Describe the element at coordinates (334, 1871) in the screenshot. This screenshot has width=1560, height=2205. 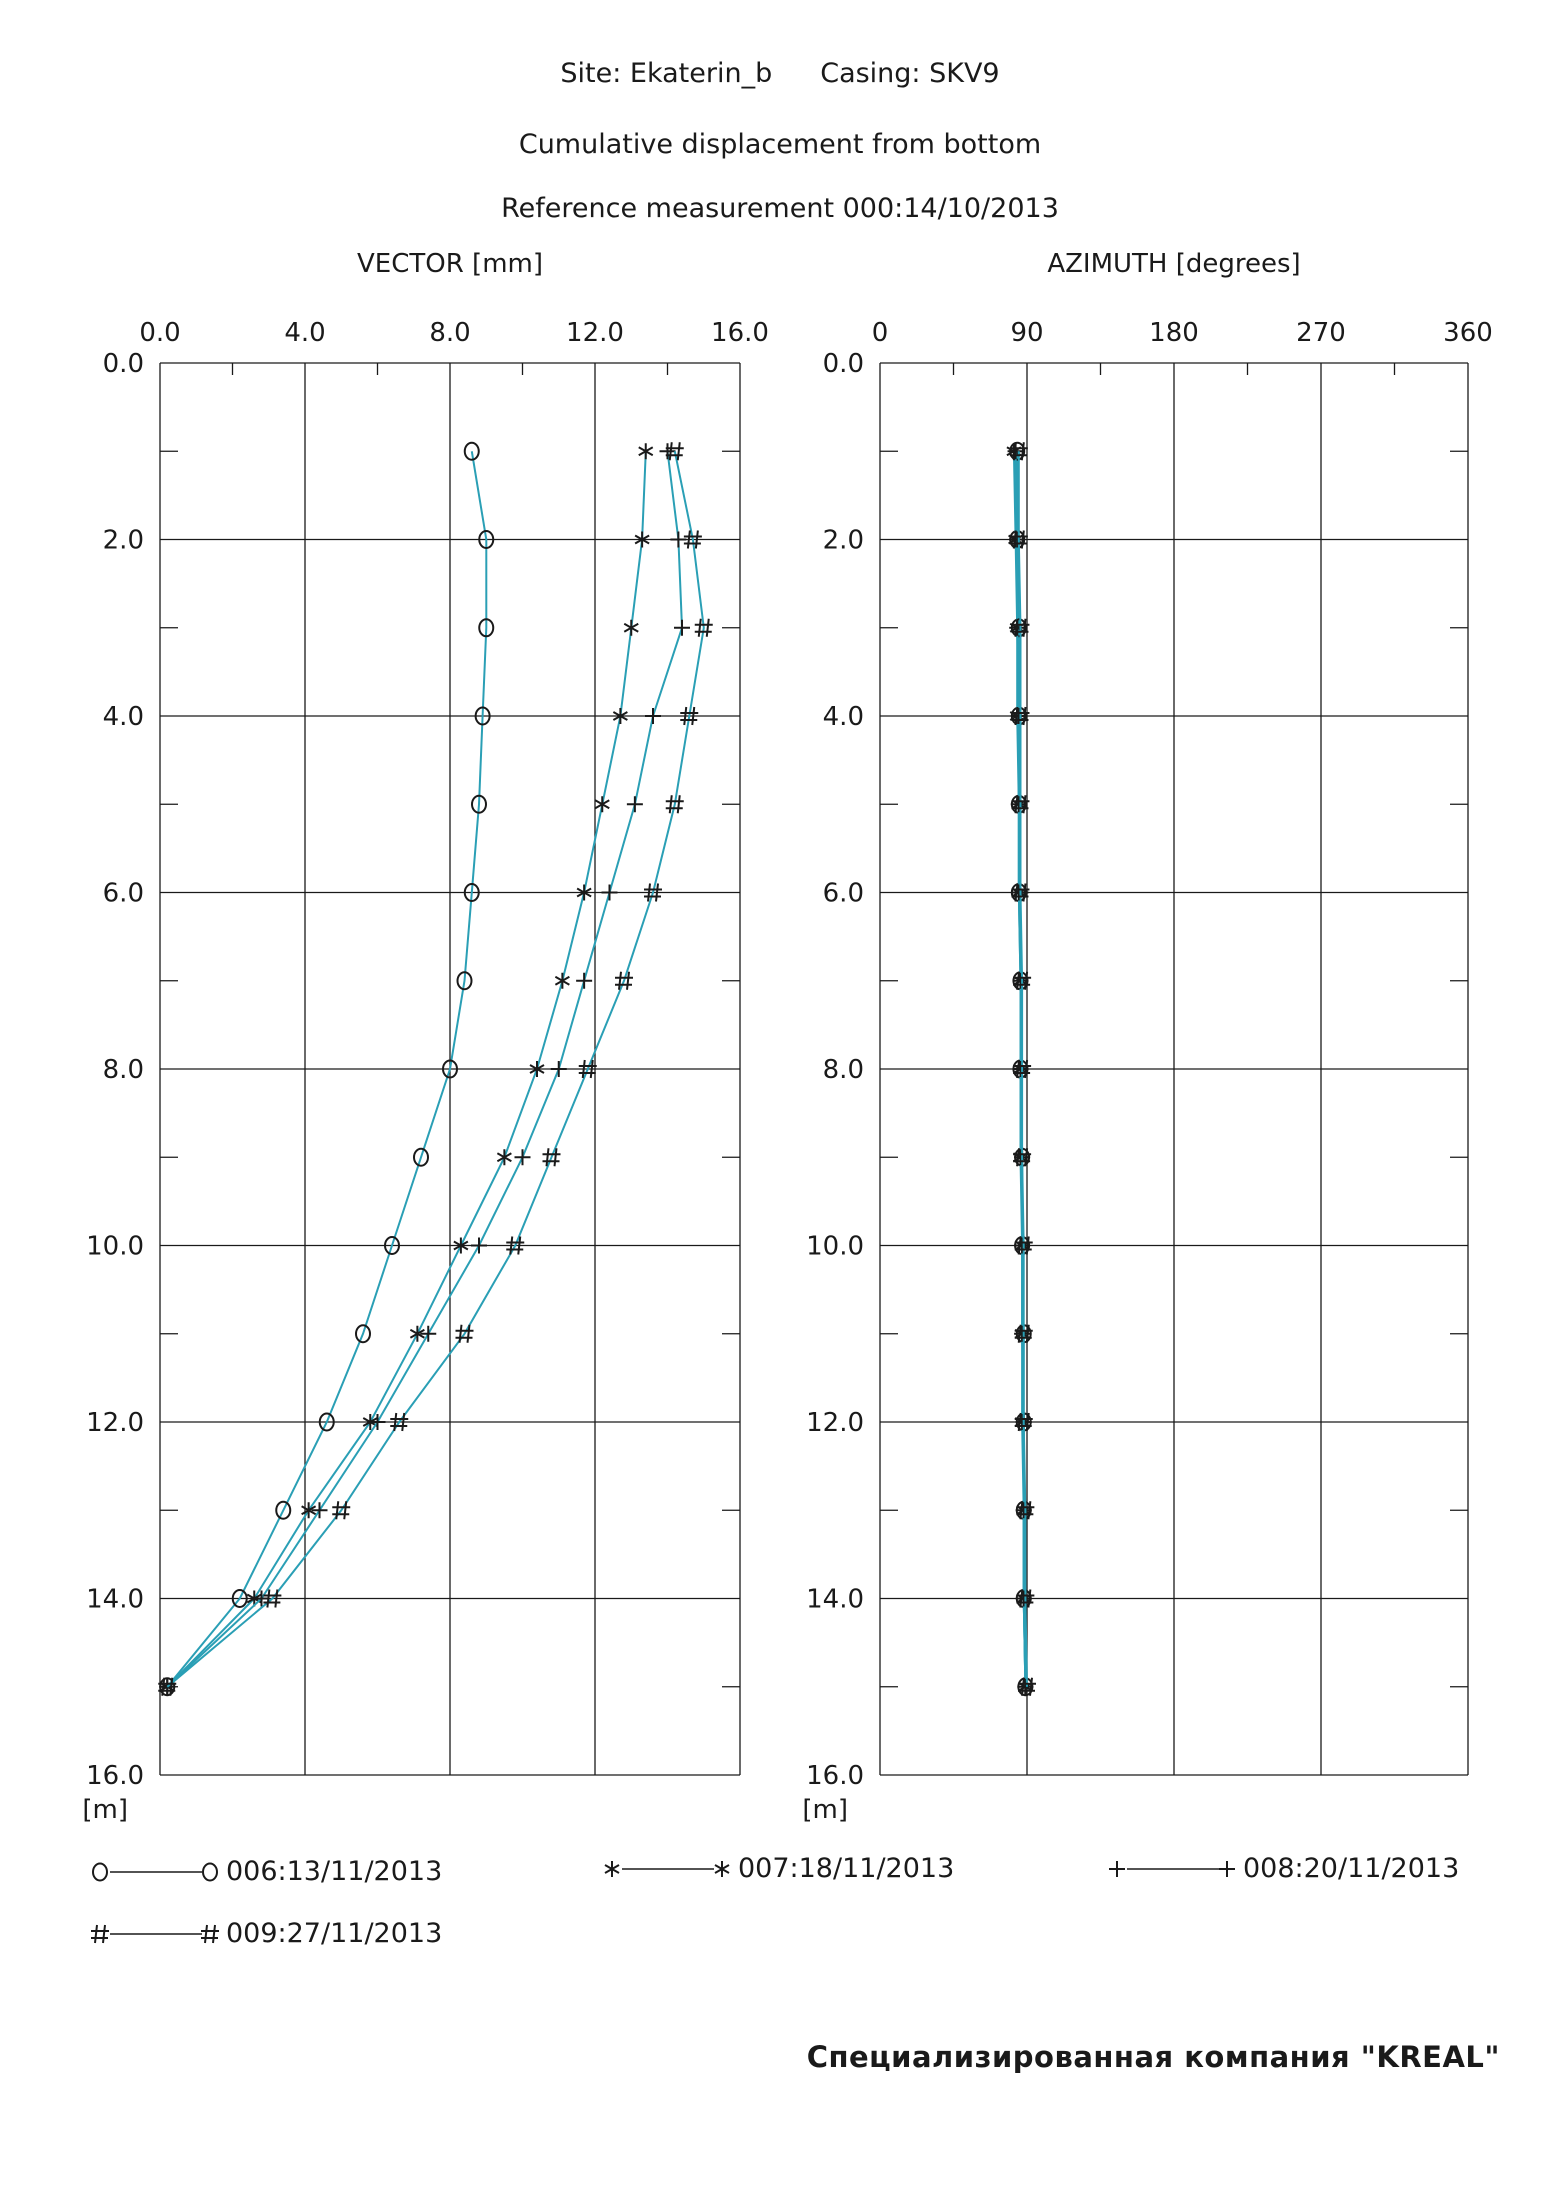
I see `legend-label: 006:13/11/2013` at that location.